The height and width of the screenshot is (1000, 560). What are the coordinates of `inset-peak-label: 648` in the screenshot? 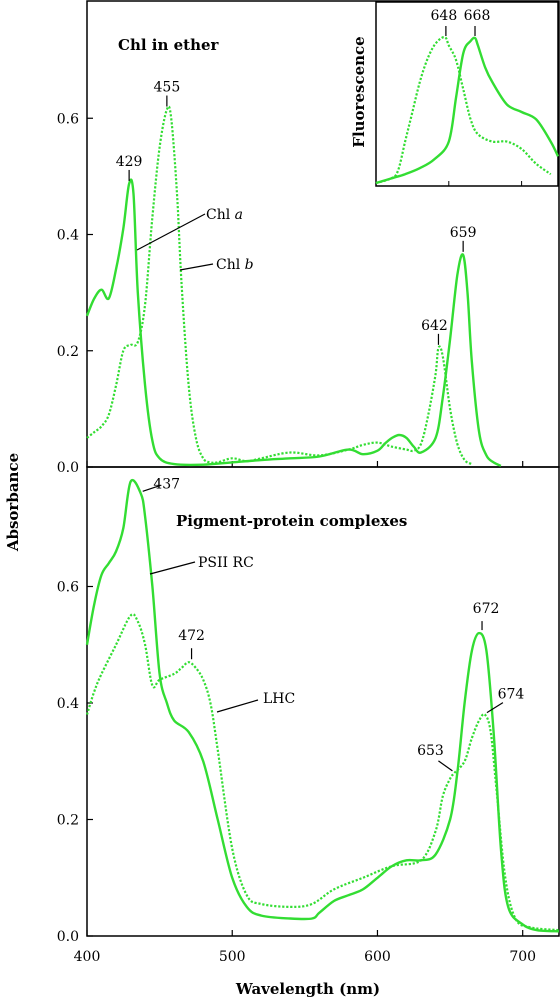 It's located at (444, 16).